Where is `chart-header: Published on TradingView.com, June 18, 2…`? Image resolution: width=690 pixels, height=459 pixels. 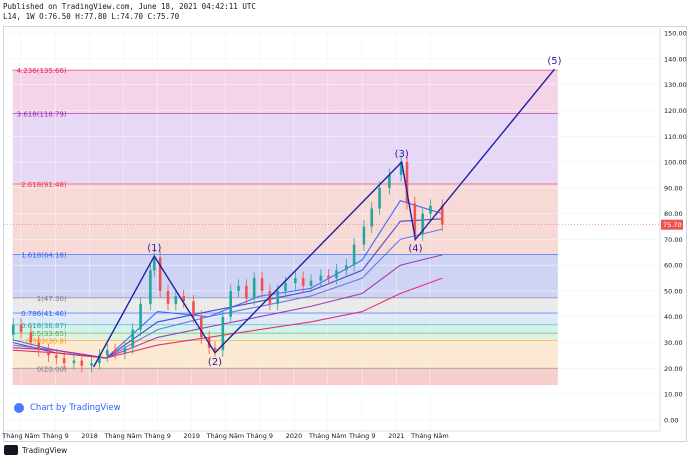
chart-header: Published on TradingView.com, June 18, 2… is located at coordinates (129, 12).